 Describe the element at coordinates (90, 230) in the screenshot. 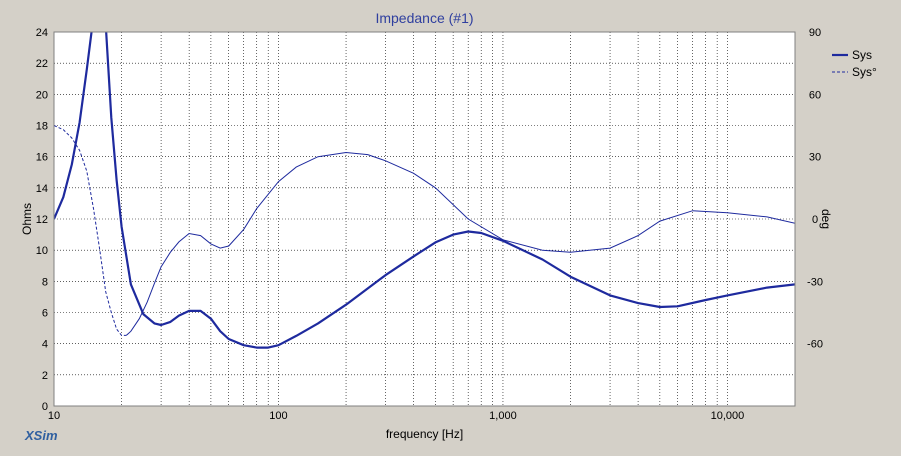

I see `sys-phase-line-dashed` at that location.